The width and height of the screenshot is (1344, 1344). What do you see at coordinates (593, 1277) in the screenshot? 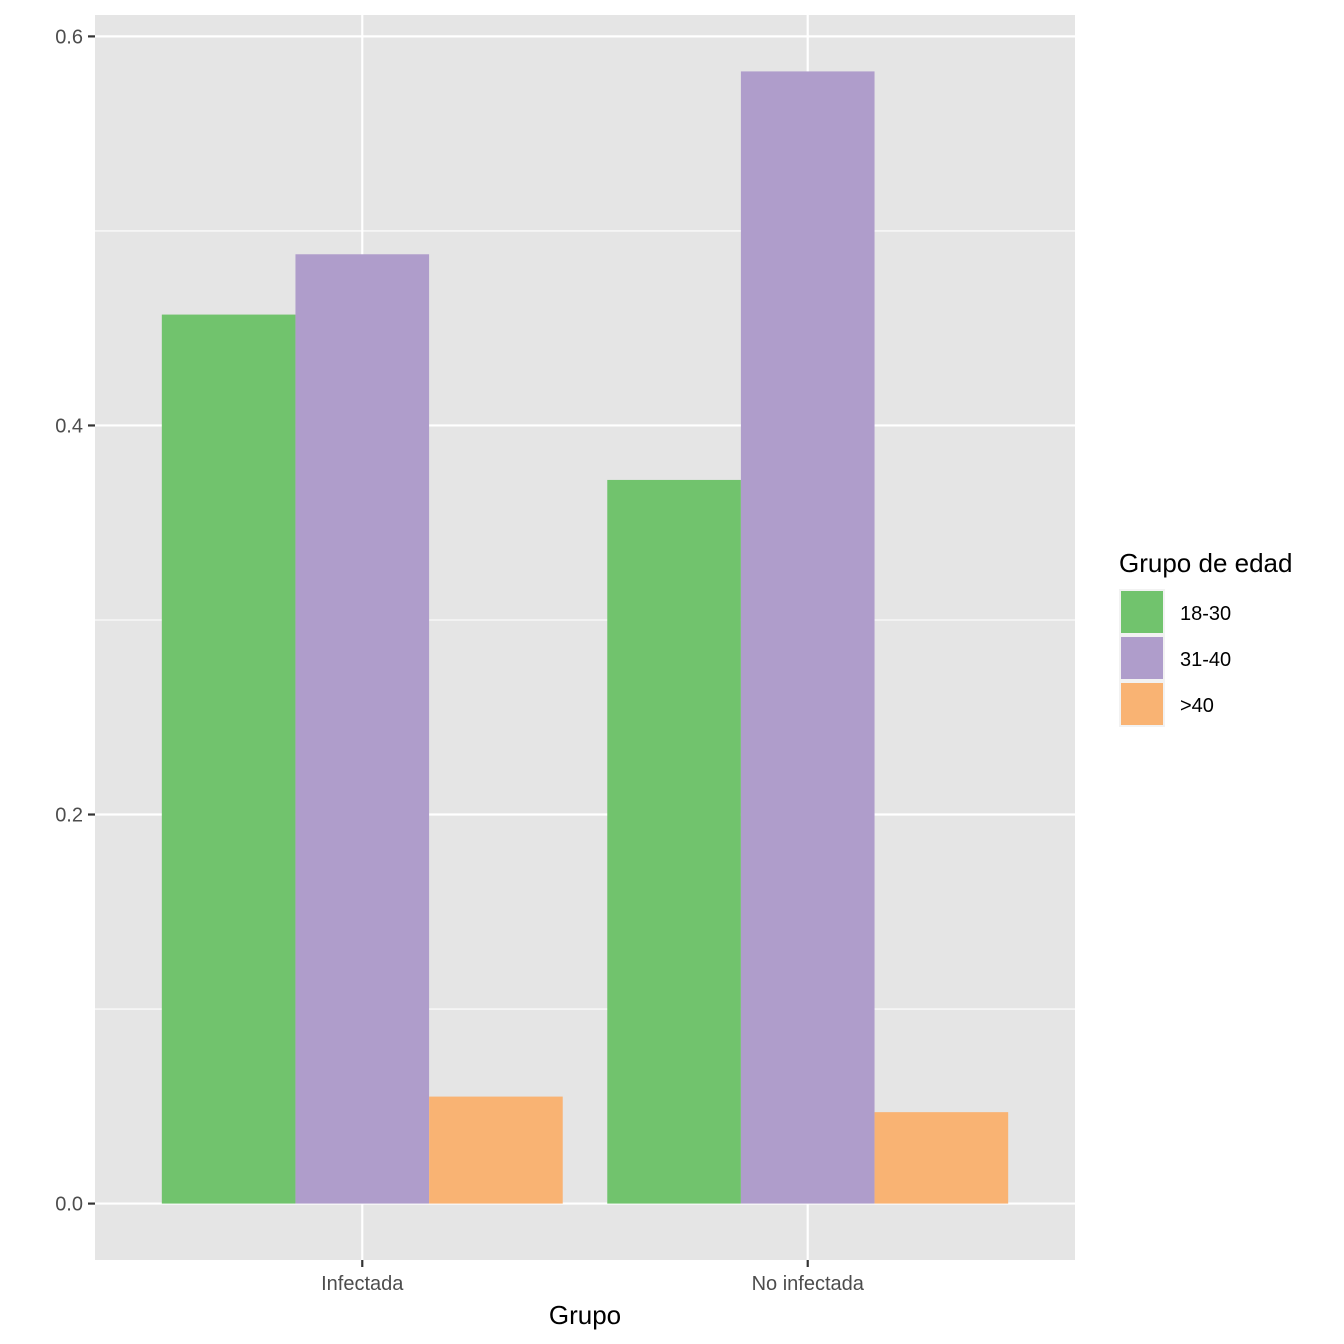
I see `x-axis: Infectada No infectada` at bounding box center [593, 1277].